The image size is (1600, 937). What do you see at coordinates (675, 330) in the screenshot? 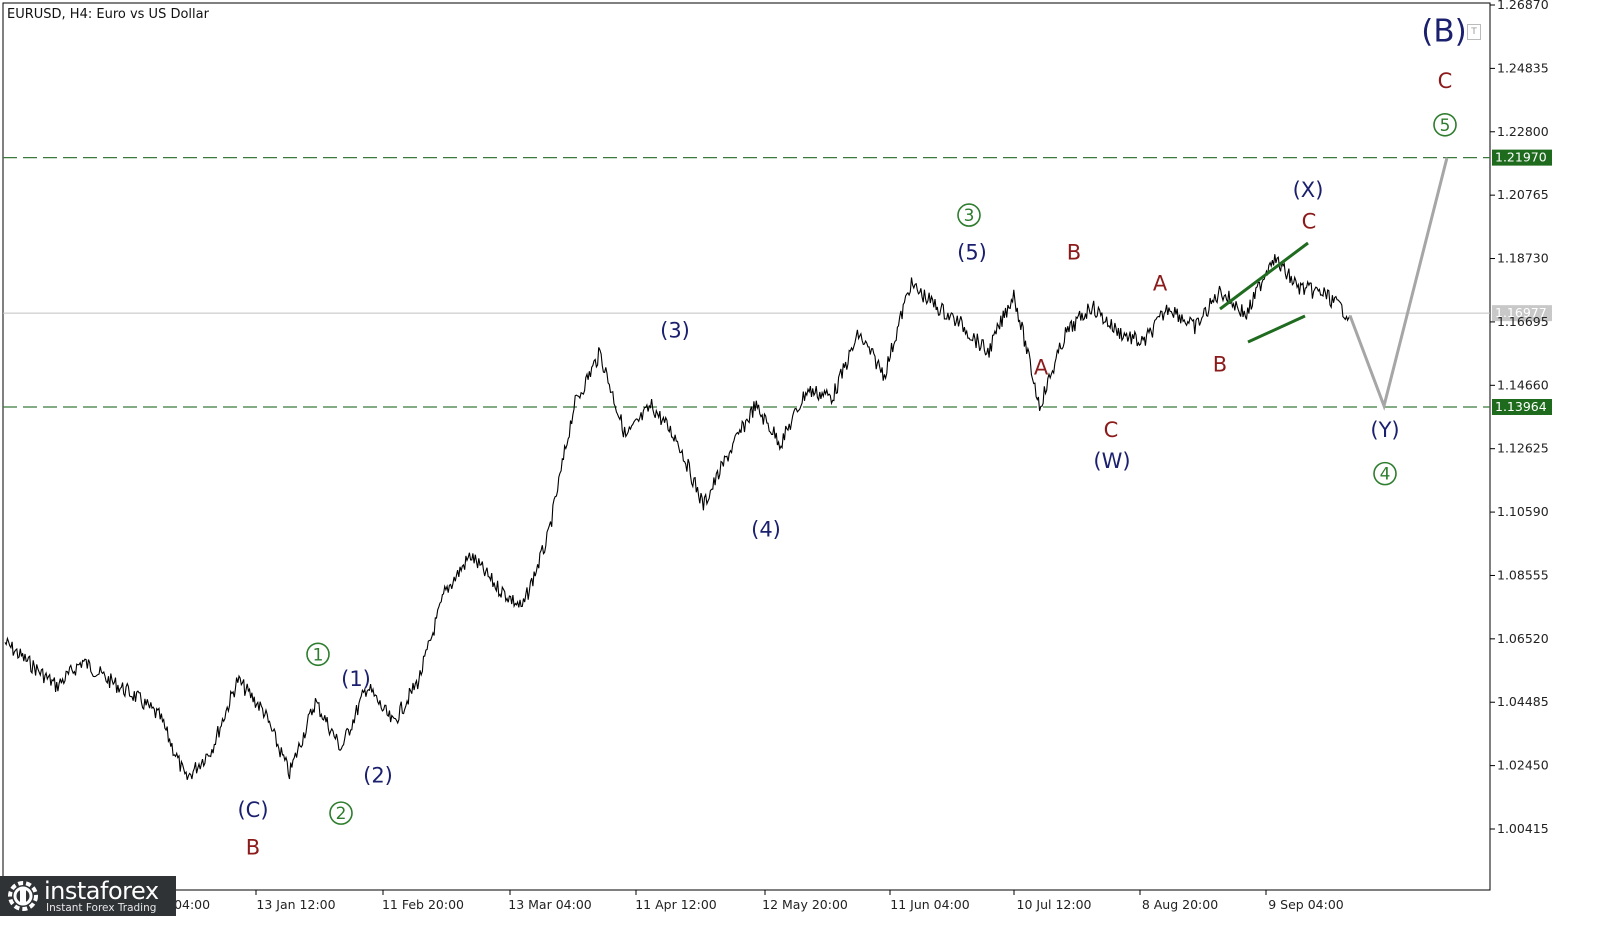
I see `wave-label: (3)` at bounding box center [675, 330].